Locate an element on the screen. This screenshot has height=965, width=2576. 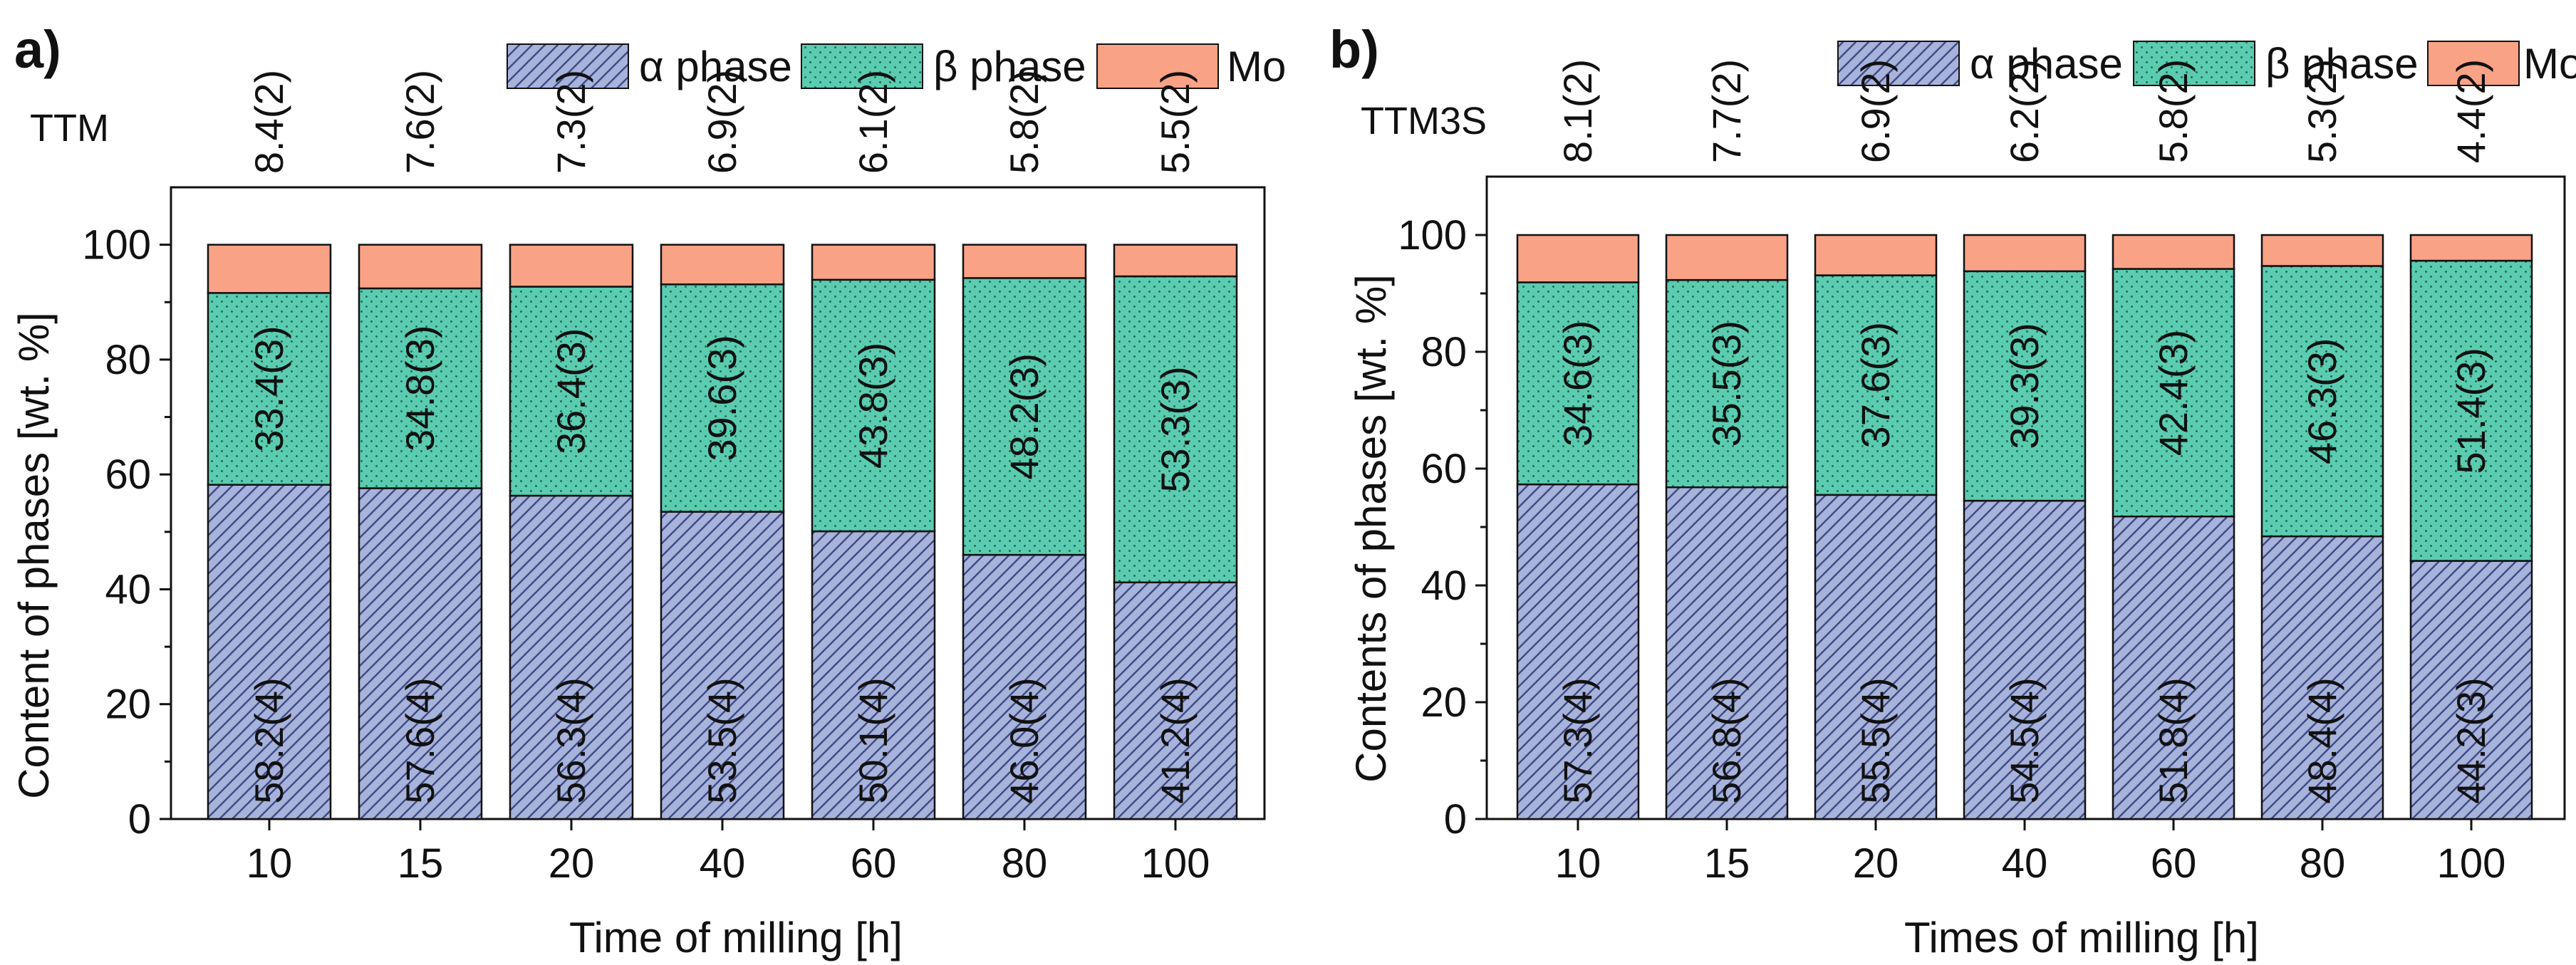
data-label-mo: 7.7(2) is located at coordinates (1726, 111).